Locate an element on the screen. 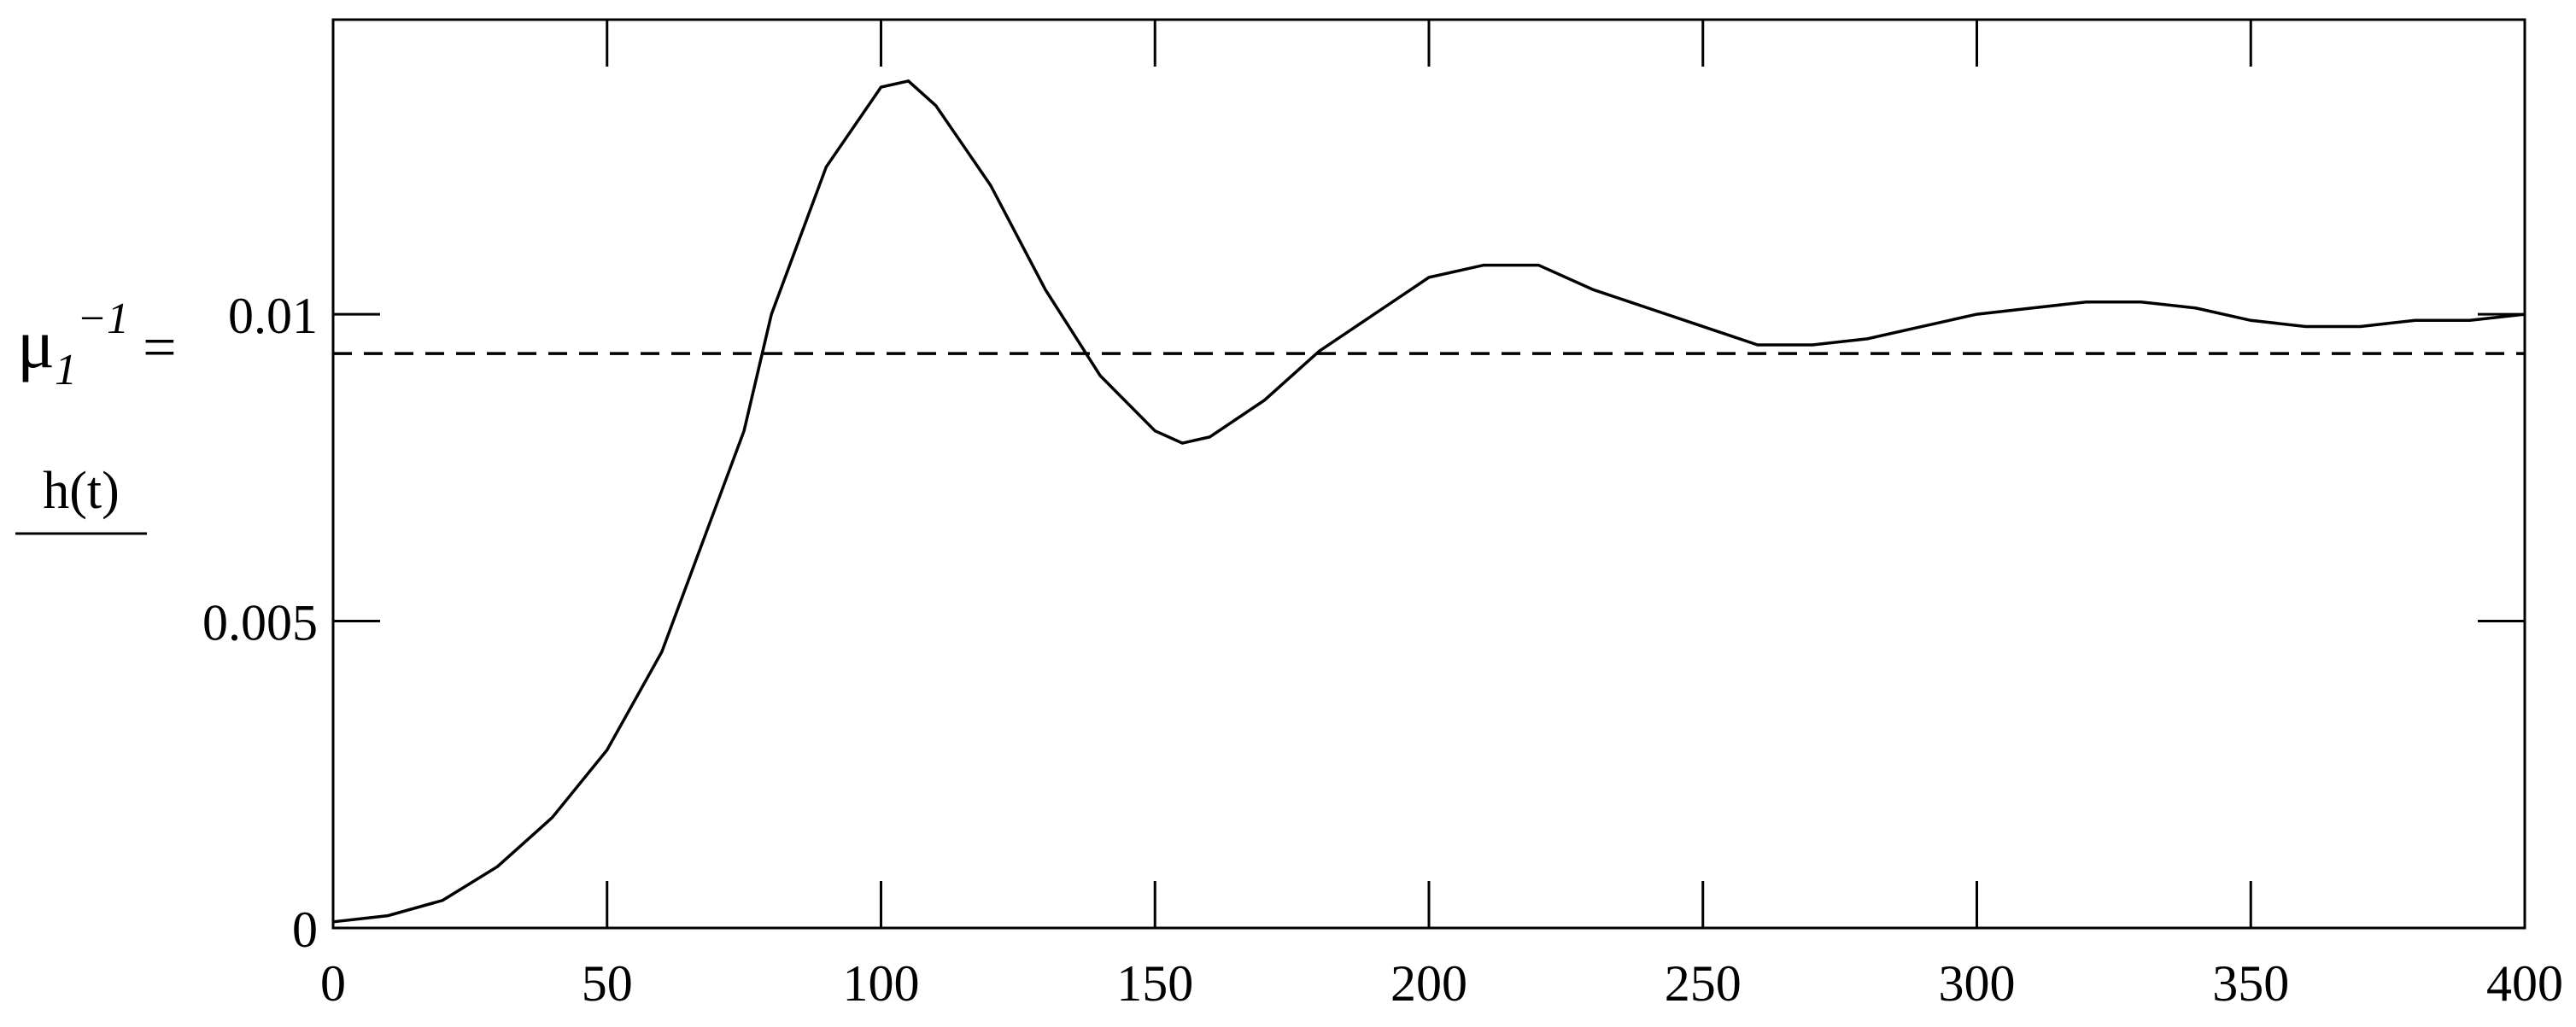 This screenshot has height=1027, width=2576. marker-label-sup: −1 is located at coordinates (103, 319).